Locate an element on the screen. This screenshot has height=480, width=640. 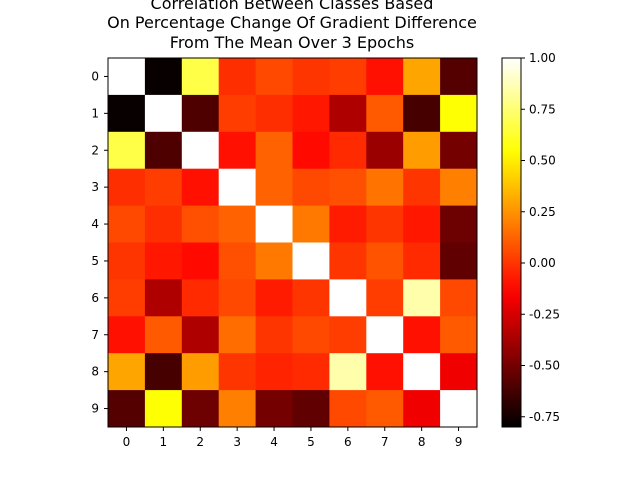
heatmap-cell-r8-c8 is located at coordinates (422, 372).